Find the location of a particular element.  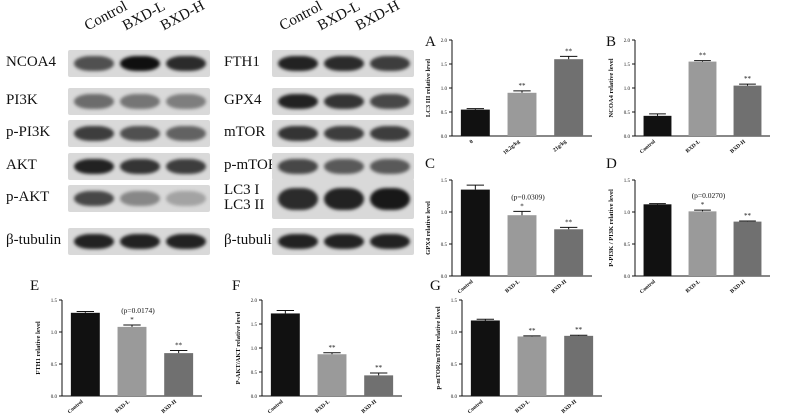

panel-letter: A is located at coordinates (430, 42).